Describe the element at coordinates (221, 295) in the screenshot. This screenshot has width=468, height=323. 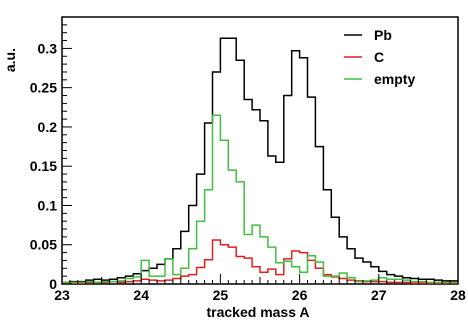
I see `x-tick-label: 25` at that location.